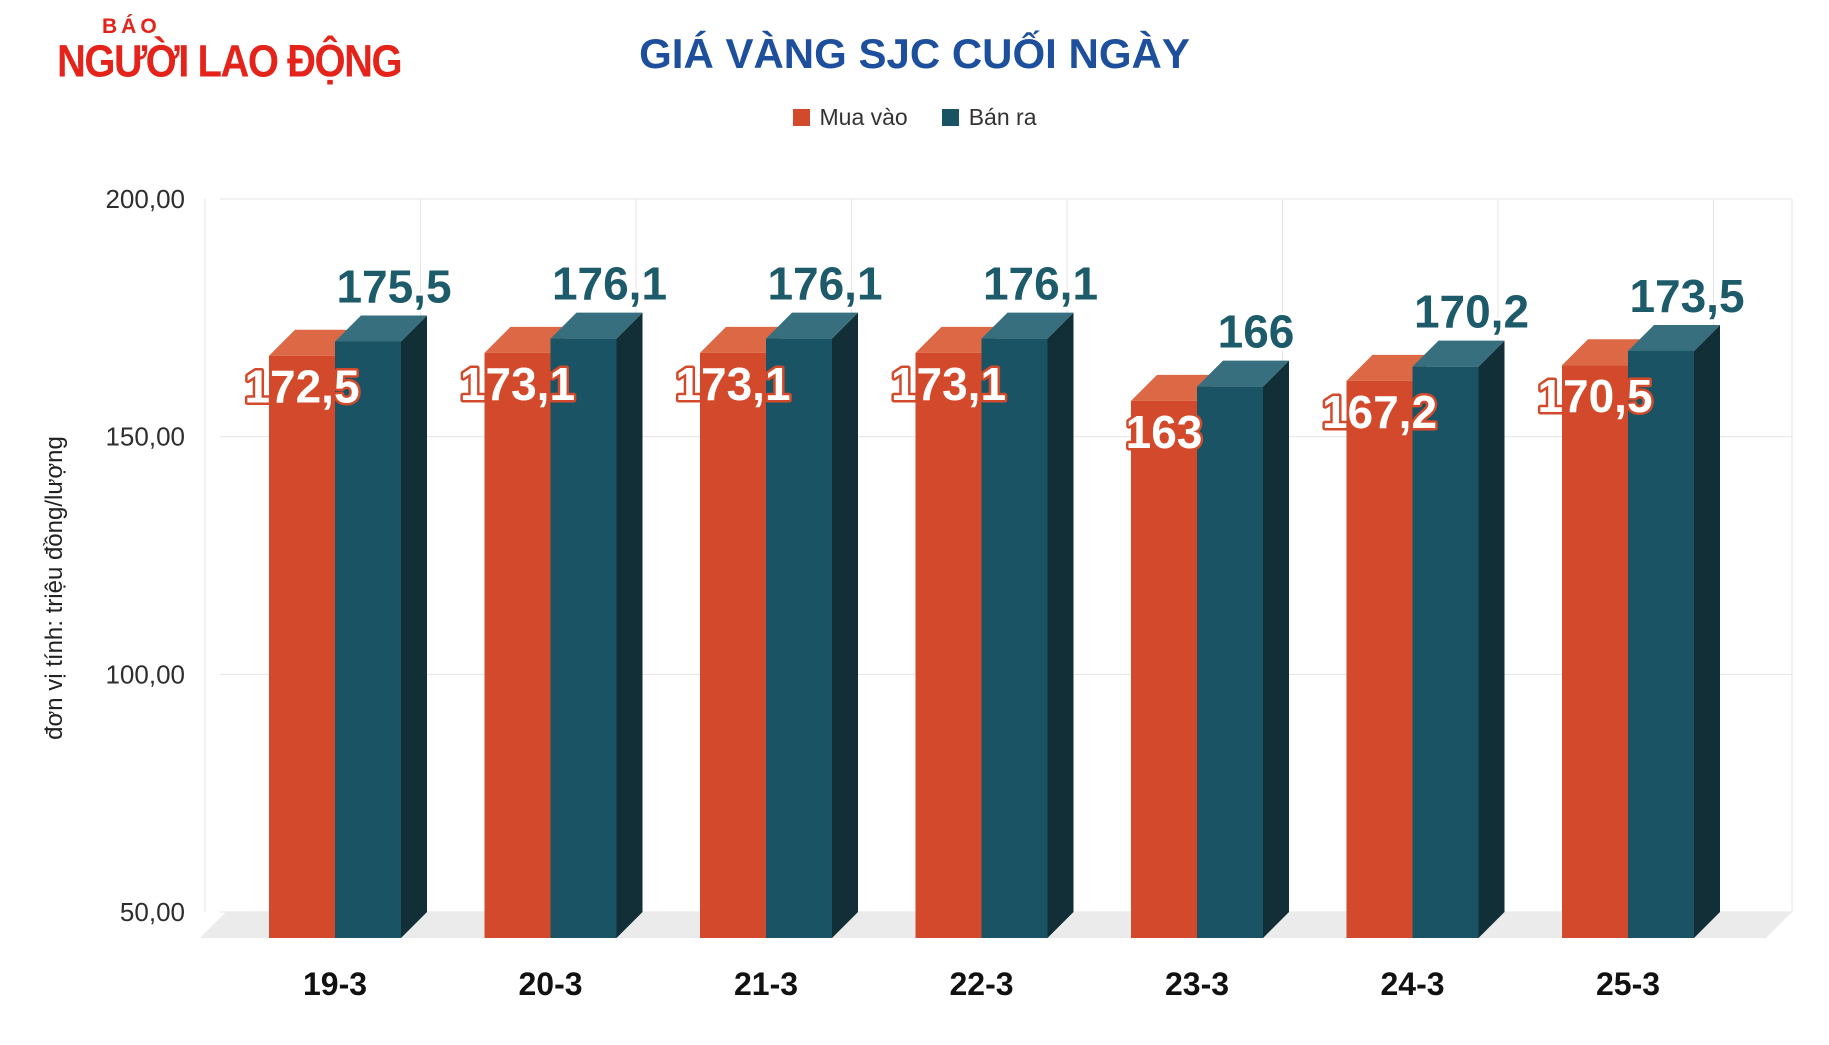 This screenshot has width=1829, height=1045. What do you see at coordinates (145, 199) in the screenshot?
I see `ytick-label-200: 200,00` at bounding box center [145, 199].